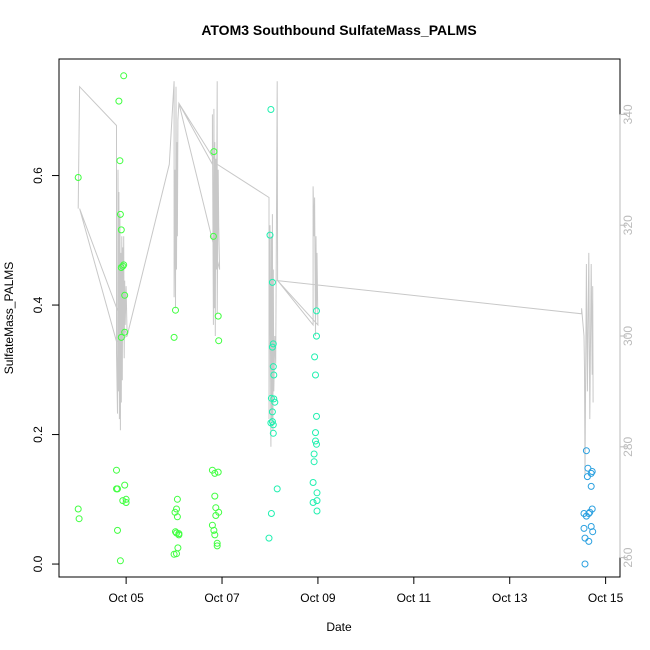 Image resolution: width=650 pixels, height=650 pixels. Describe the element at coordinates (606, 598) in the screenshot. I see `x-tick-label: Oct 15` at that location.